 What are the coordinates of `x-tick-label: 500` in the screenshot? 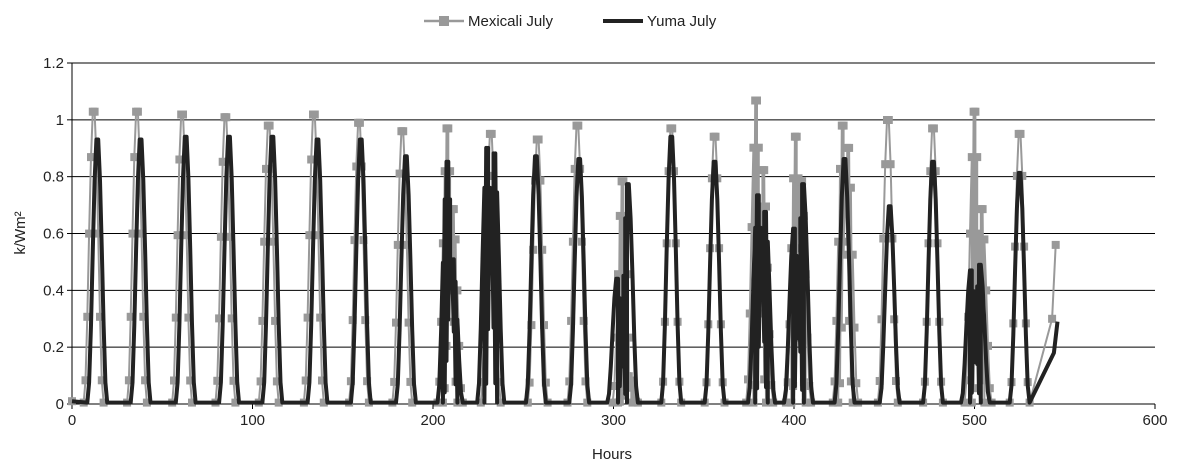 It's located at (974, 420).